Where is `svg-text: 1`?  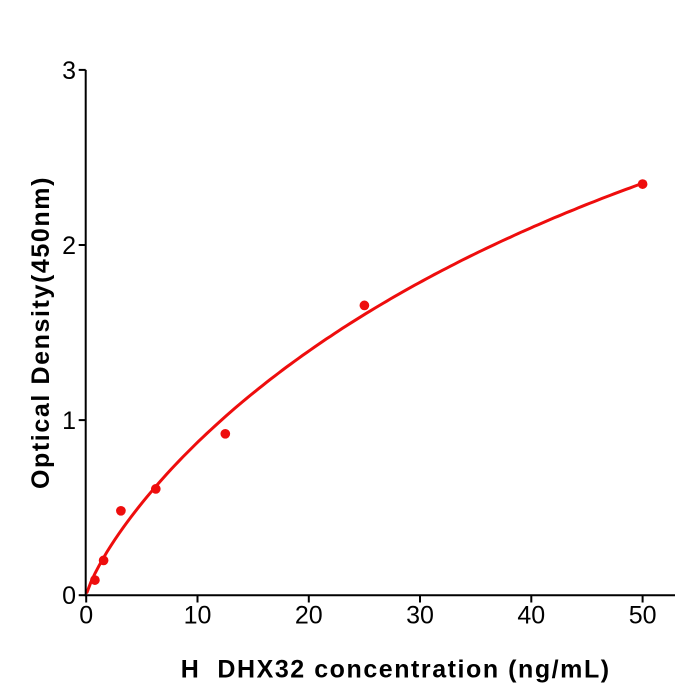 svg-text: 1 is located at coordinates (69, 421).